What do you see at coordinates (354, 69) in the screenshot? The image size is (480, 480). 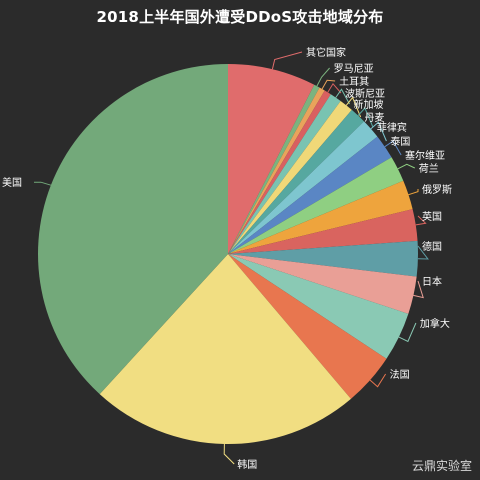 I see `slice-label-1: 罗马尼亚` at bounding box center [354, 69].